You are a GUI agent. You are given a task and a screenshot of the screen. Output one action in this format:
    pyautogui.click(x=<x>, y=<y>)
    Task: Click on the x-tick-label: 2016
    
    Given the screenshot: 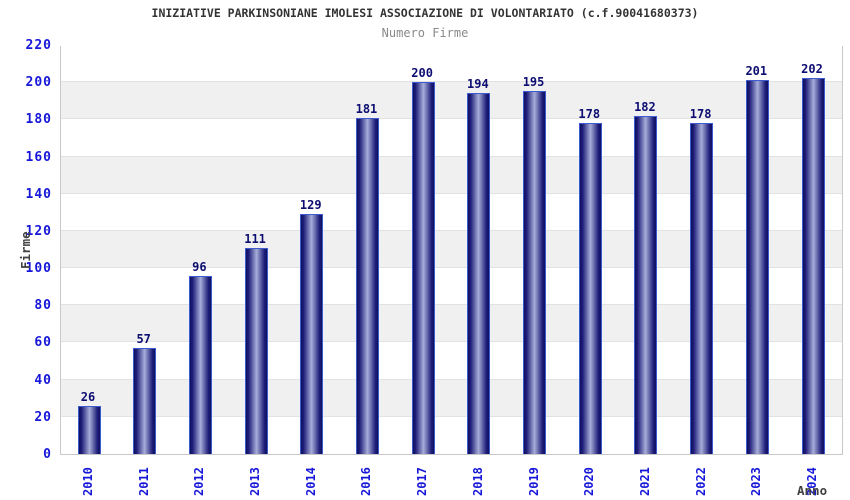 What is the action you would take?
    pyautogui.click(x=366, y=481)
    